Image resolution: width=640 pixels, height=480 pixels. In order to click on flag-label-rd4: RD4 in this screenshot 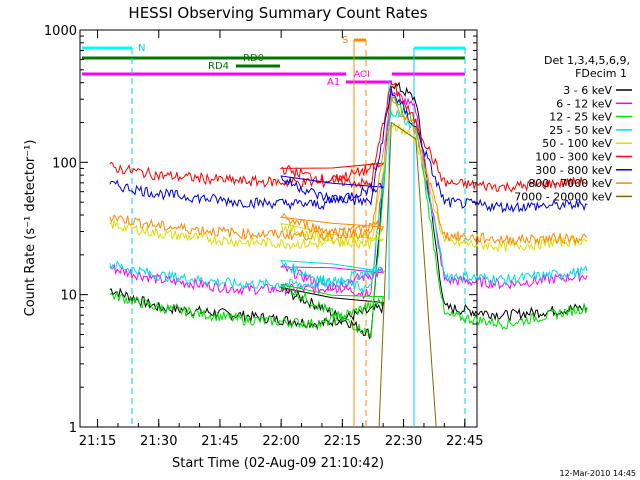, I will do `click(218, 66)`.